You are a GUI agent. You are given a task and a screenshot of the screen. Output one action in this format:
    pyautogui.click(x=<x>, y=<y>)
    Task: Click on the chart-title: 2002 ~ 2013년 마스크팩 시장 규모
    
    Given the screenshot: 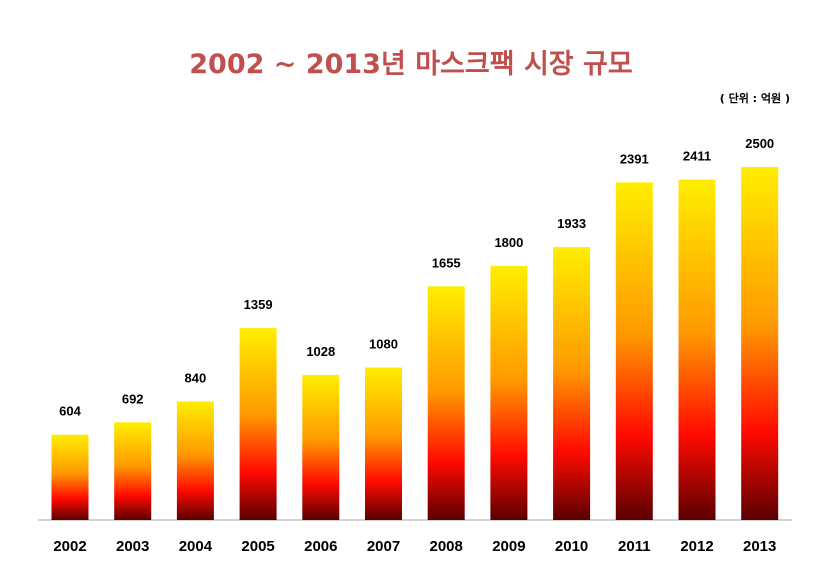 What is the action you would take?
    pyautogui.click(x=411, y=64)
    